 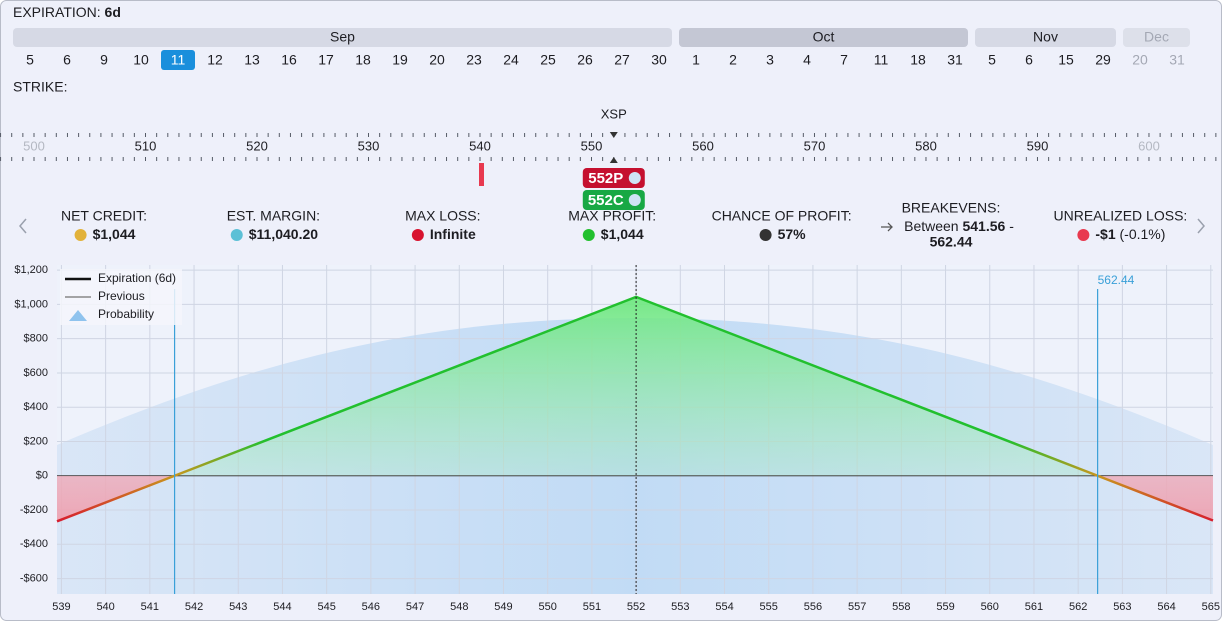 What do you see at coordinates (1105, 234) in the screenshot?
I see `stat-value-main: -$1` at bounding box center [1105, 234].